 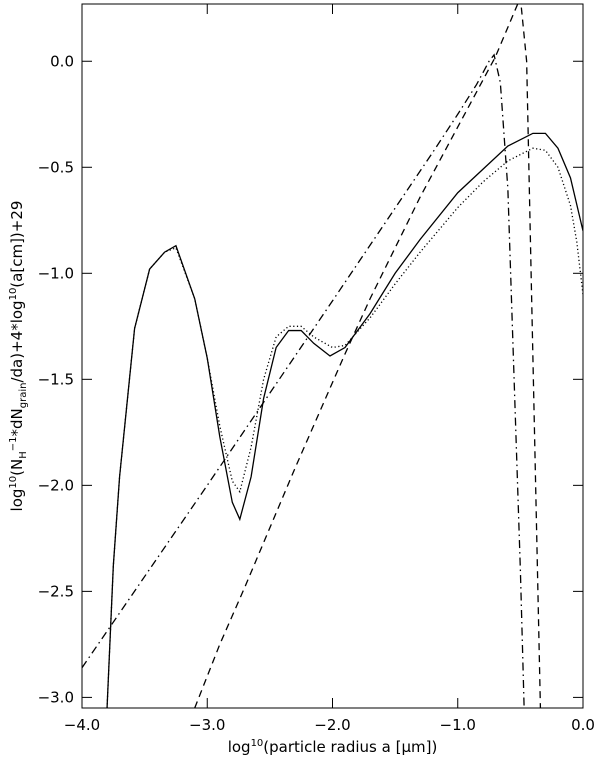 I want to click on x-tick-label: 0.0, so click(x=583, y=725).